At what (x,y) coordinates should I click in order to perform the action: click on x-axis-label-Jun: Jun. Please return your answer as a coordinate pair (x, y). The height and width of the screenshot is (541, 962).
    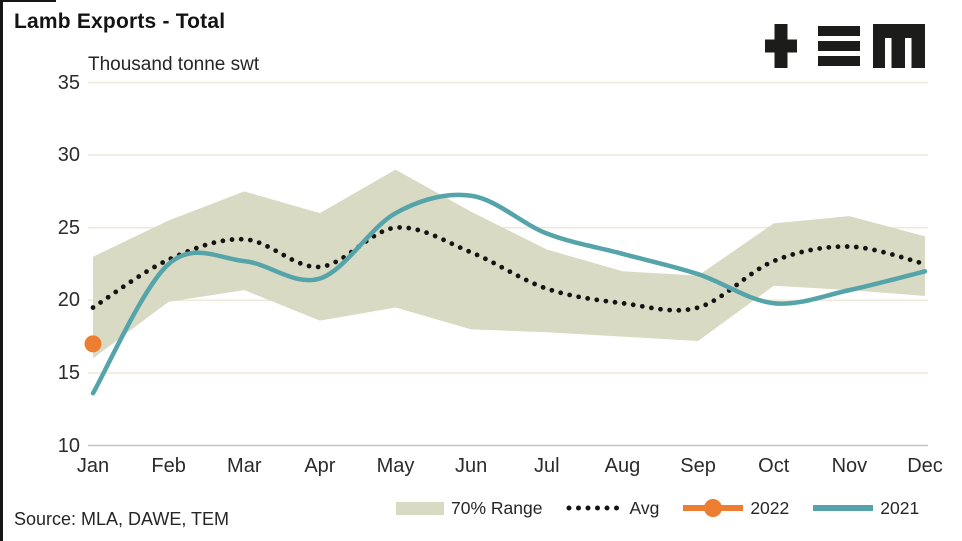
    Looking at the image, I should click on (471, 466).